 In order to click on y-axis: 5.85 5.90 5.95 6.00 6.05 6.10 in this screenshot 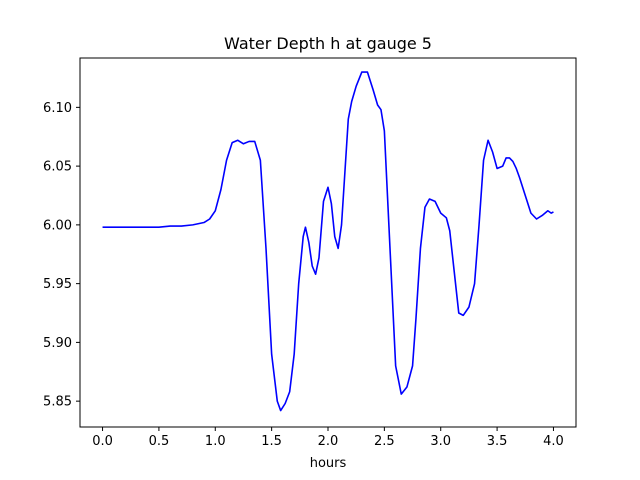, I will do `click(61, 255)`.